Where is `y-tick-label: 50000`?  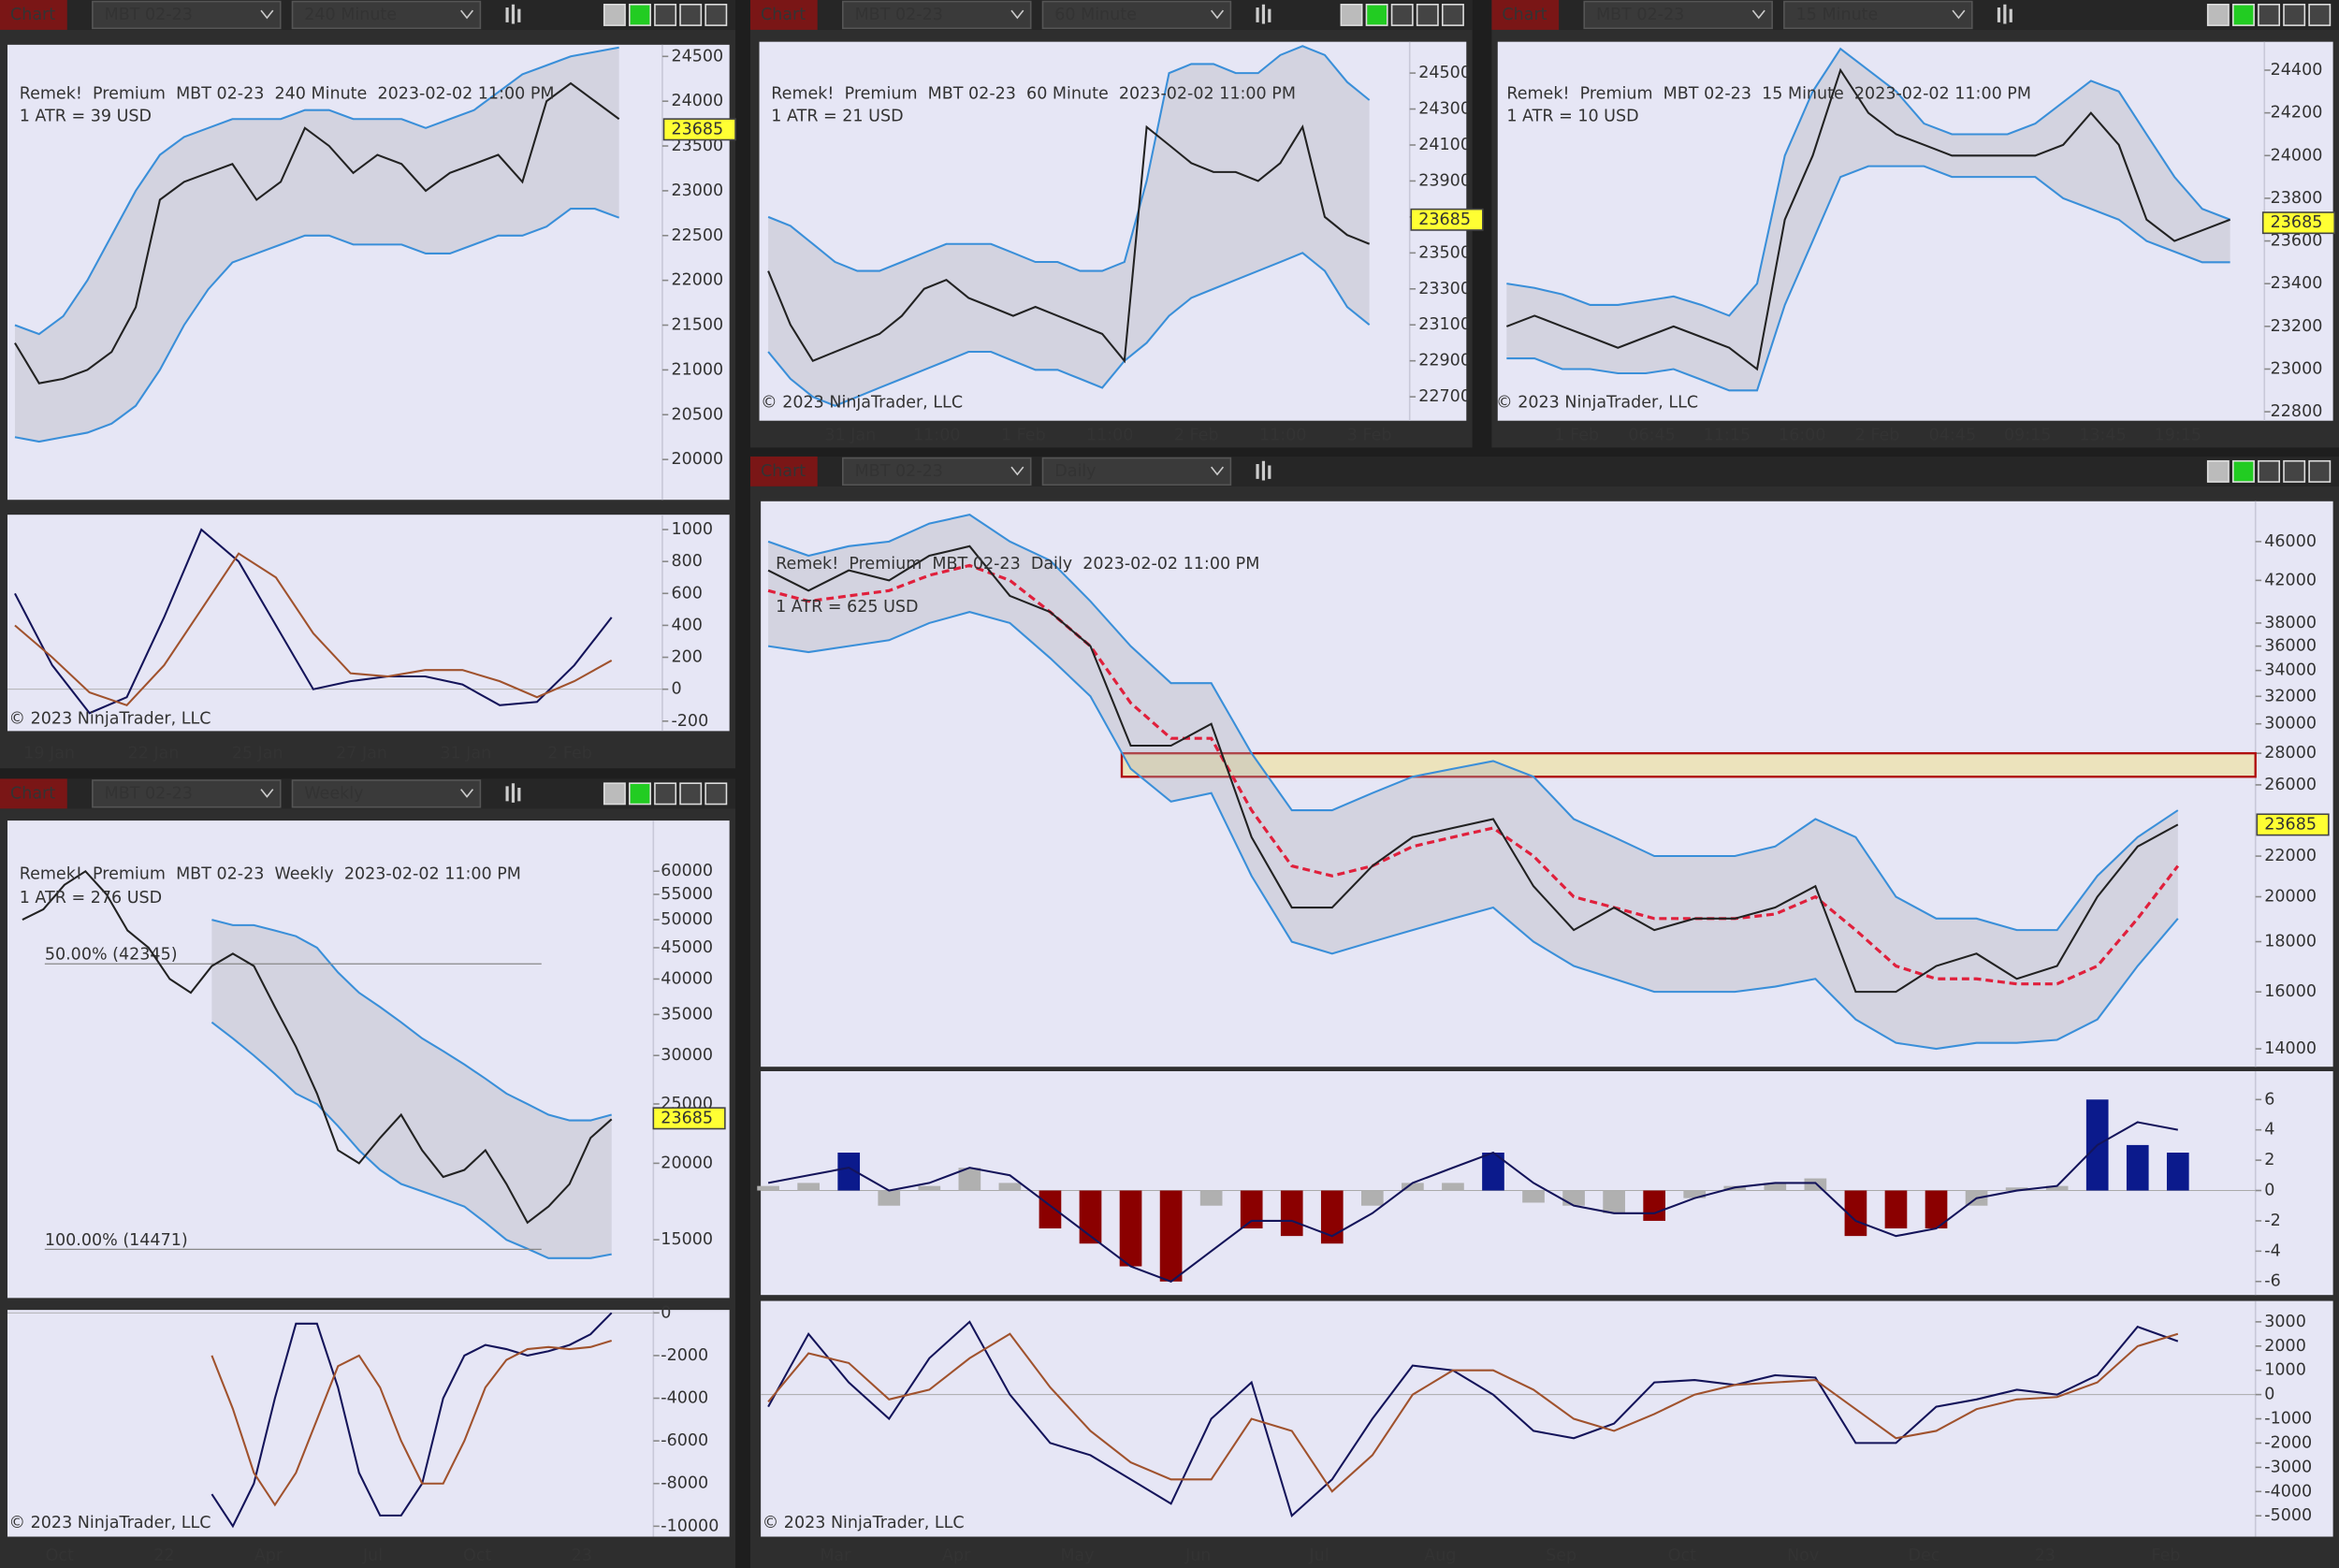 y-tick-label: 50000 is located at coordinates (687, 920).